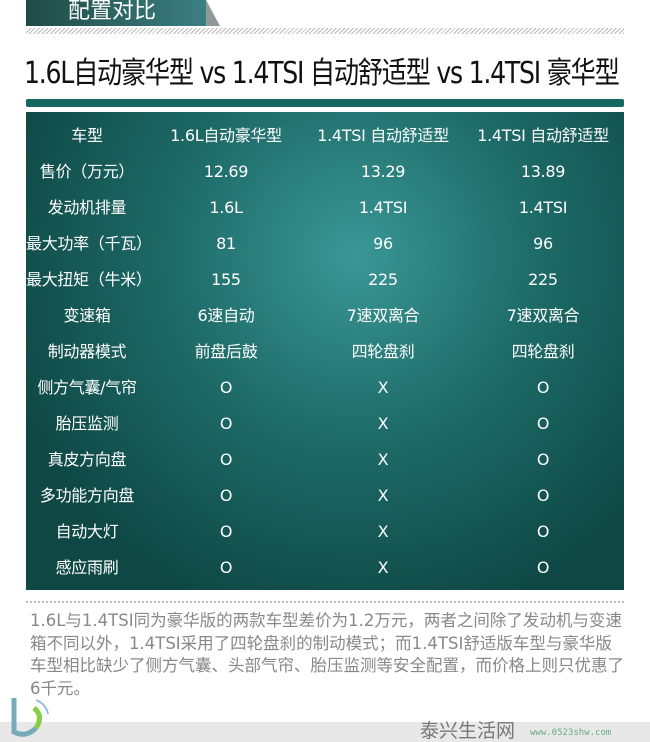 This screenshot has width=650, height=742. I want to click on row-label: 售价（万元）, so click(87, 171).